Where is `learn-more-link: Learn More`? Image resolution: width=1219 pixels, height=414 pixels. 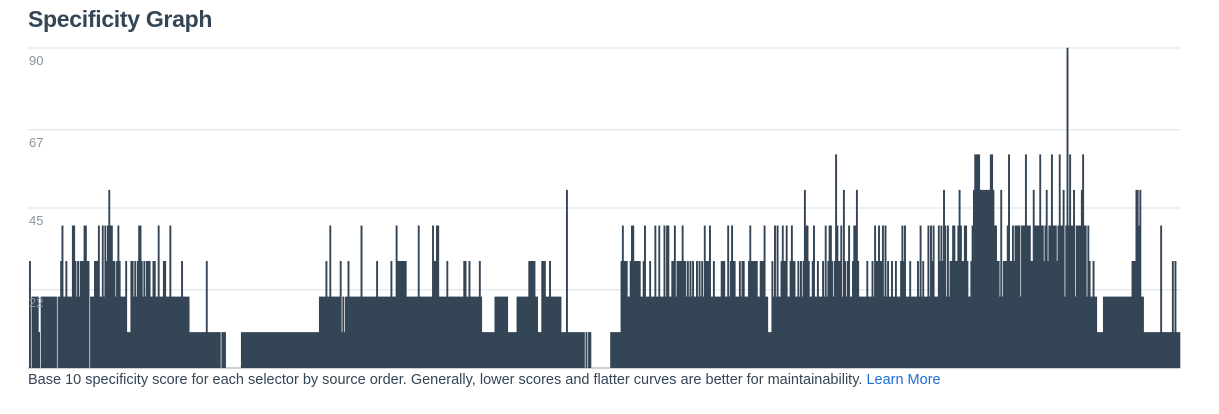 learn-more-link: Learn More is located at coordinates (903, 380).